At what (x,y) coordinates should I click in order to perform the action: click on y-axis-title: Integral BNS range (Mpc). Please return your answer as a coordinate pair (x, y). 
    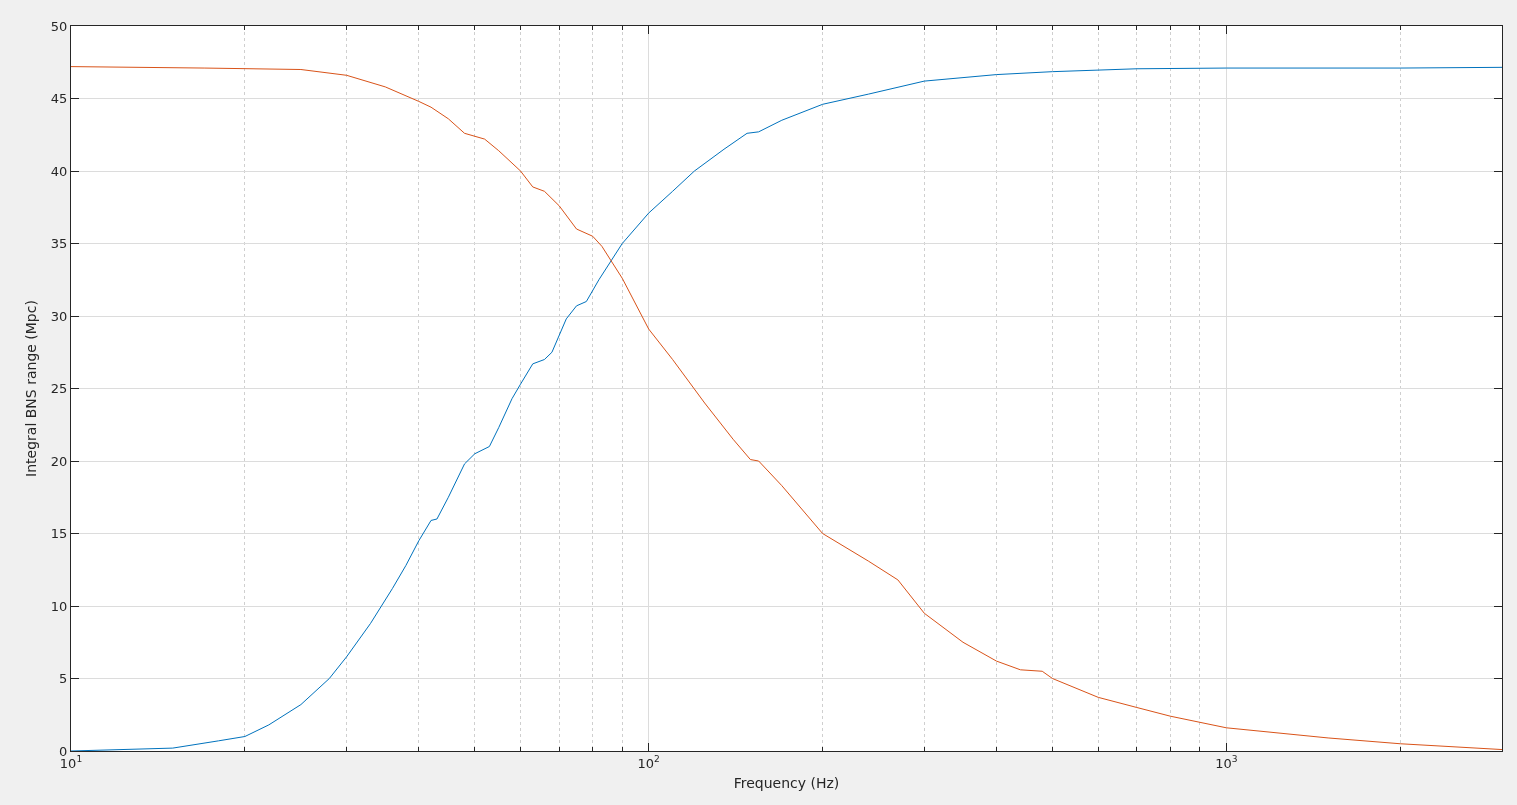
    Looking at the image, I should click on (31, 388).